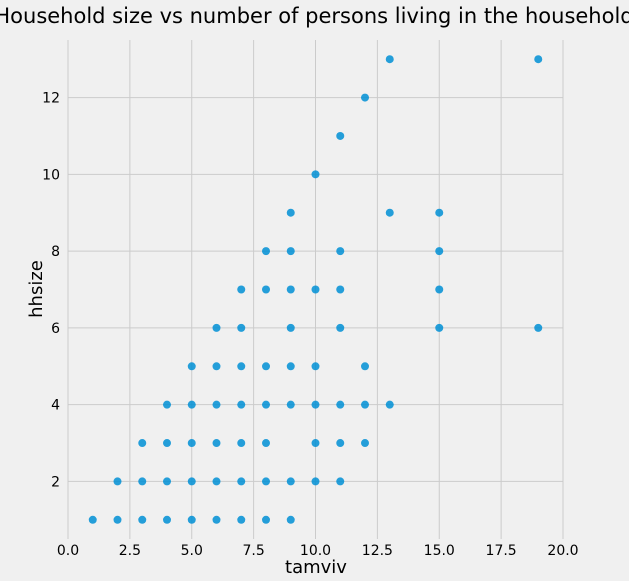 The width and height of the screenshot is (629, 581). What do you see at coordinates (316, 567) in the screenshot?
I see `x-axis-label: tamviv` at bounding box center [316, 567].